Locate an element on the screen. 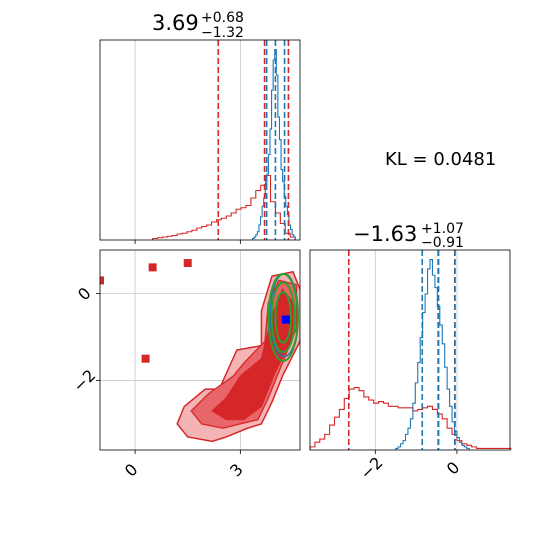  histogram-param2-title-sup: +1.07 is located at coordinates (442, 229).